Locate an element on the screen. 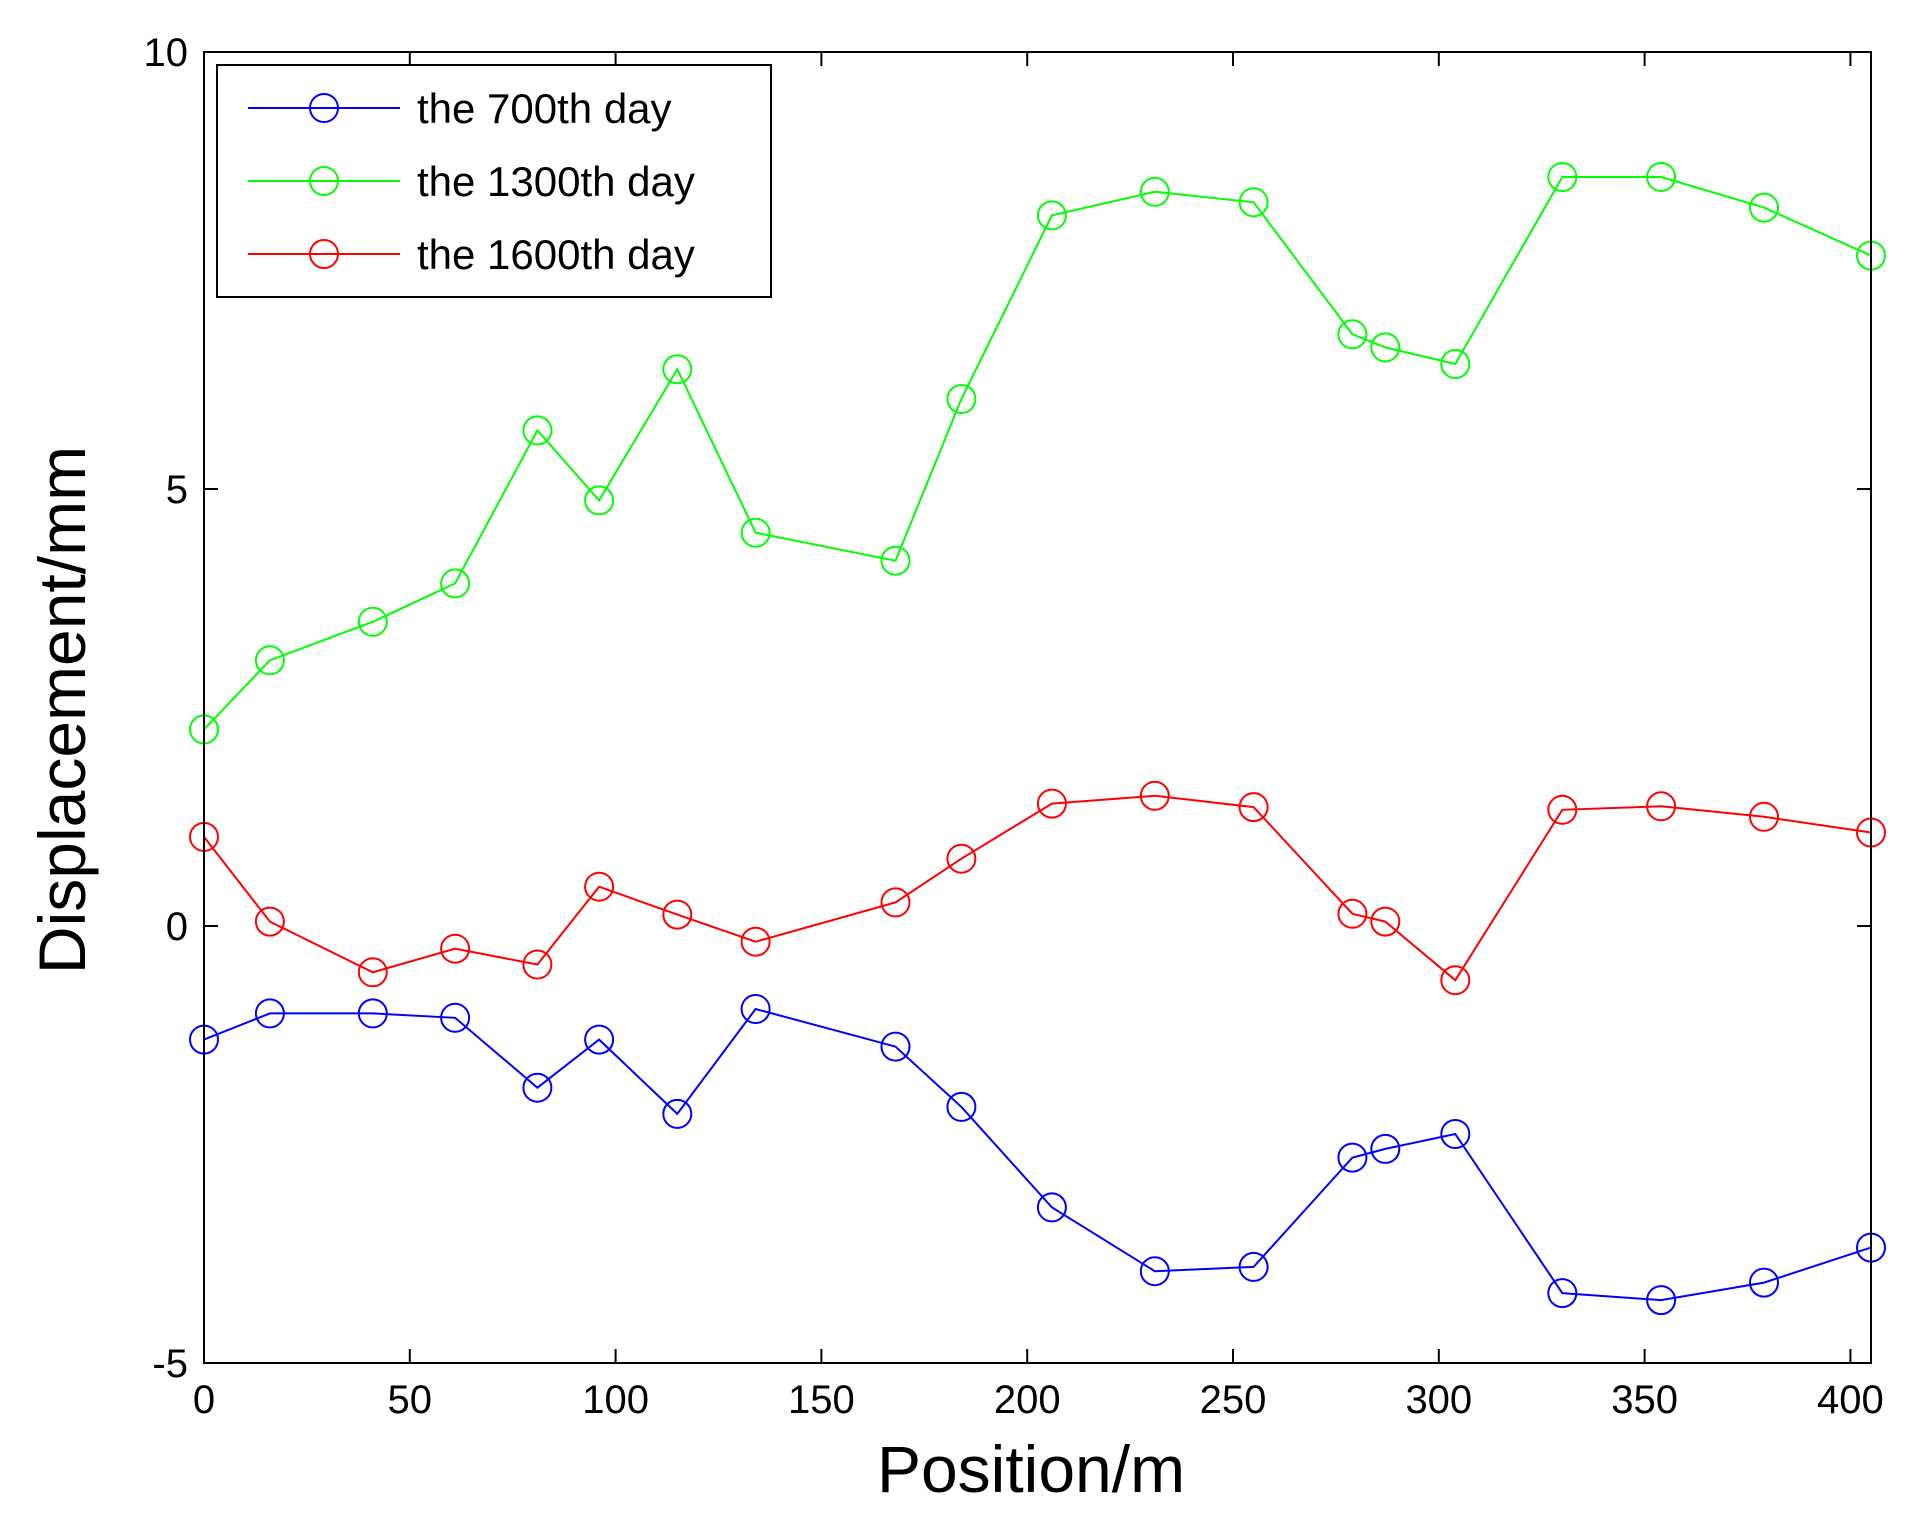  x-tick-label: 250 is located at coordinates (1233, 1400).